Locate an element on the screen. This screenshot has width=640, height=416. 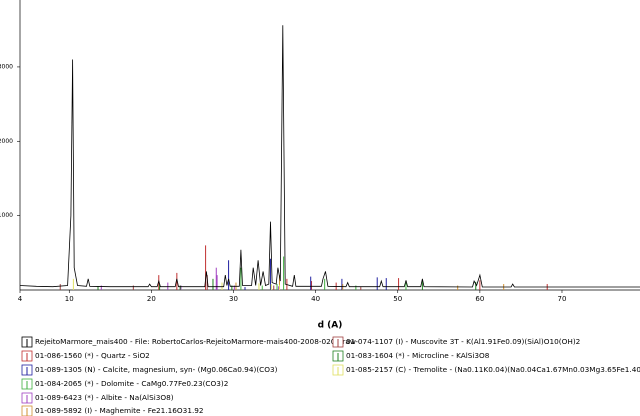
x-tick-label: 60 is located at coordinates (479, 299).